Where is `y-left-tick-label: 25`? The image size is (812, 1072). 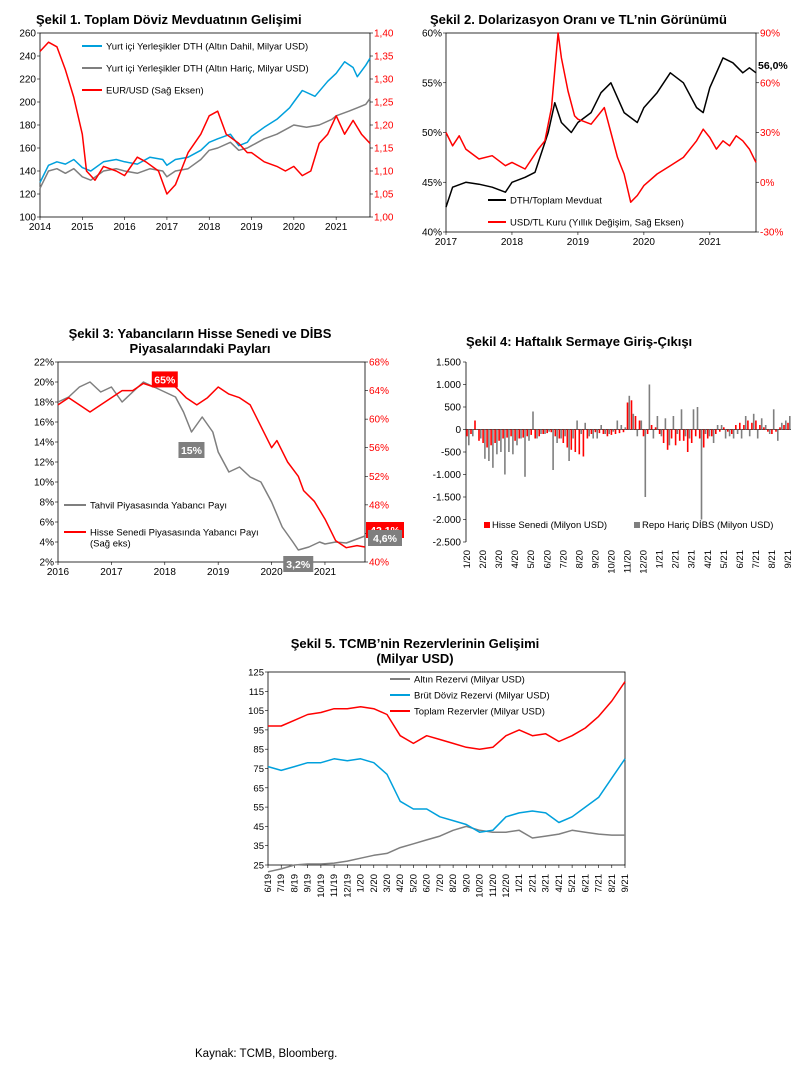 y-left-tick-label: 25 is located at coordinates (258, 866).